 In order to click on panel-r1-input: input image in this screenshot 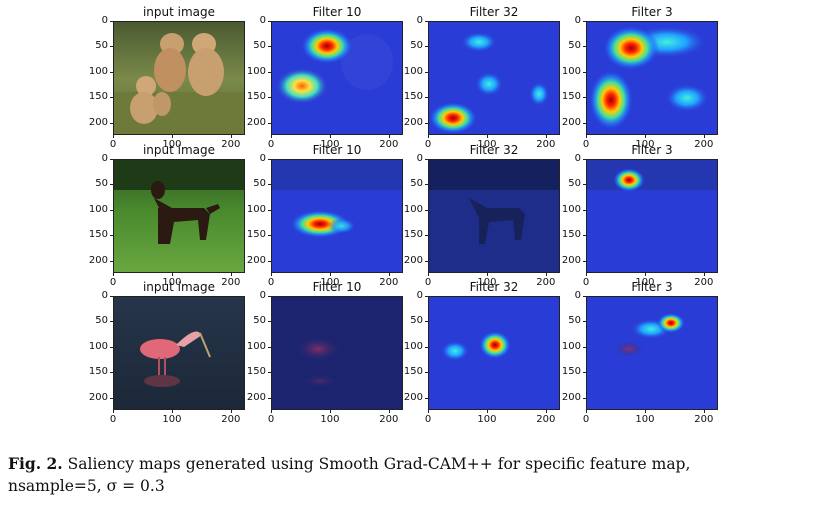, I will do `click(179, 208)`.